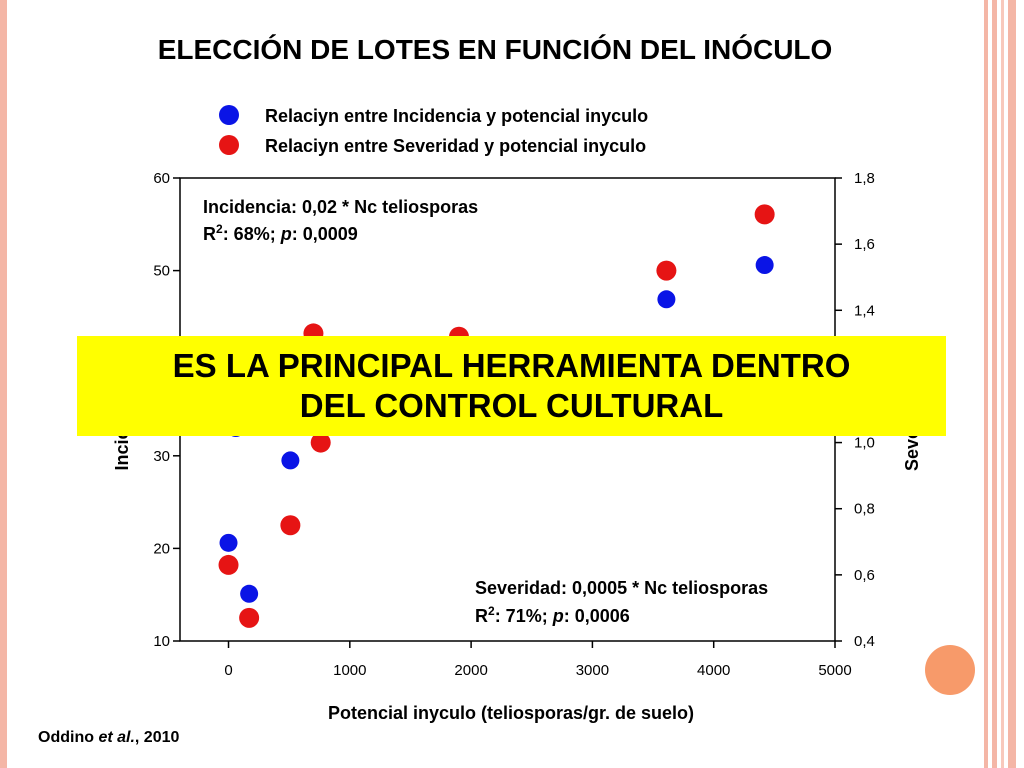 Image resolution: width=1024 pixels, height=768 pixels. Describe the element at coordinates (511, 405) in the screenshot. I see `banner-line-2: DEL CONTROL CULTURAL` at that location.